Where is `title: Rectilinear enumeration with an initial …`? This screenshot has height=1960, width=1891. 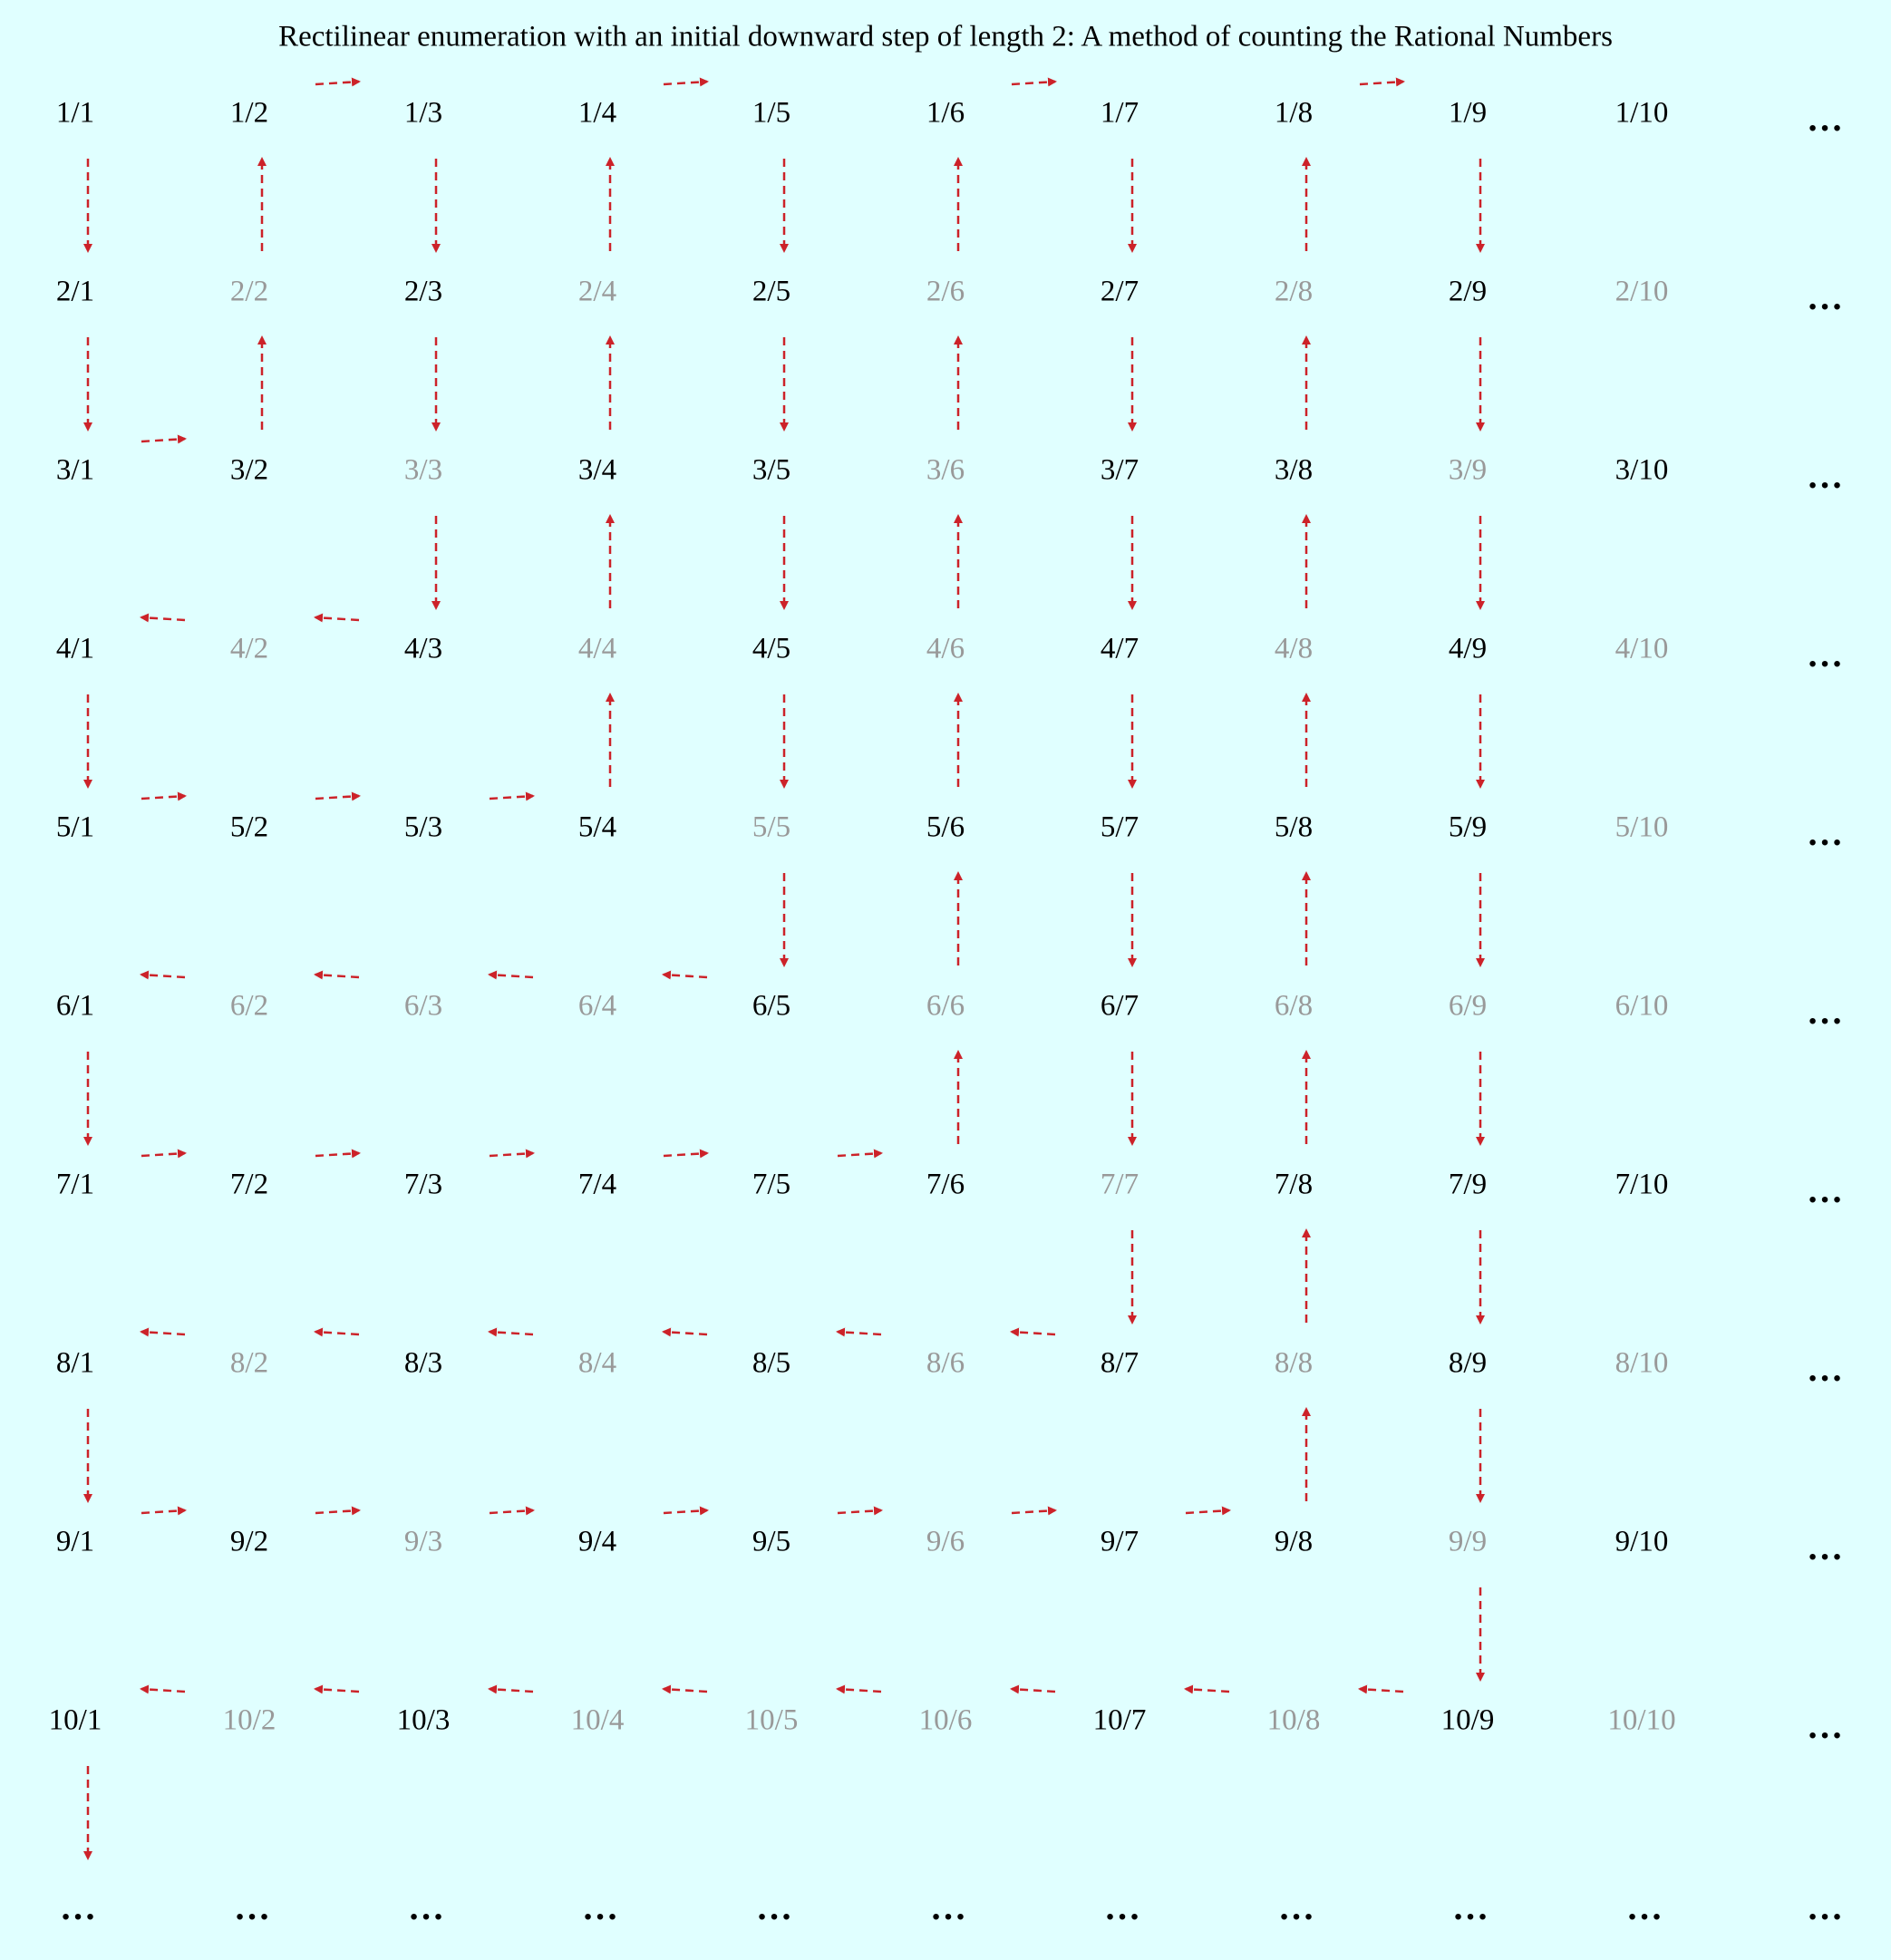 title: Rectilinear enumeration with an initial … is located at coordinates (945, 37).